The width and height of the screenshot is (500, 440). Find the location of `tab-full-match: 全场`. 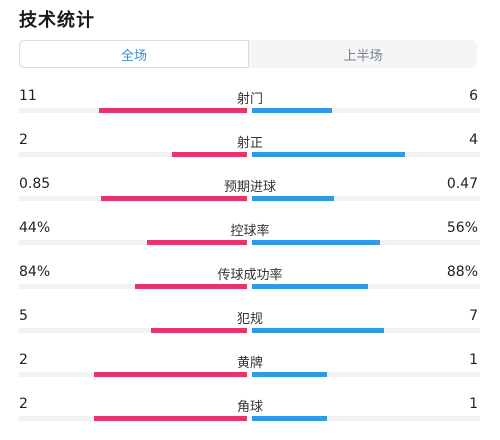

tab-full-match: 全场 is located at coordinates (134, 54).